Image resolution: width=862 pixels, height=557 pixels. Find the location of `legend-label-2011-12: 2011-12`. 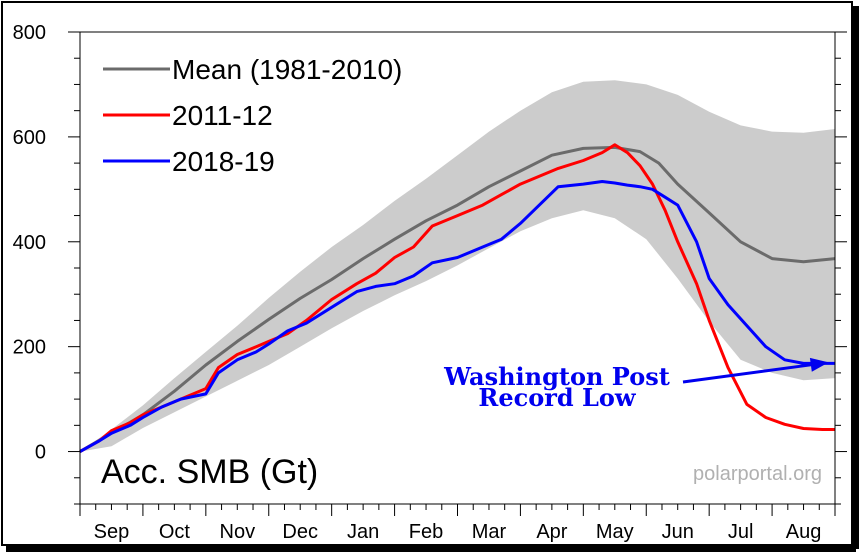

legend-label-2011-12: 2011-12 is located at coordinates (222, 115).